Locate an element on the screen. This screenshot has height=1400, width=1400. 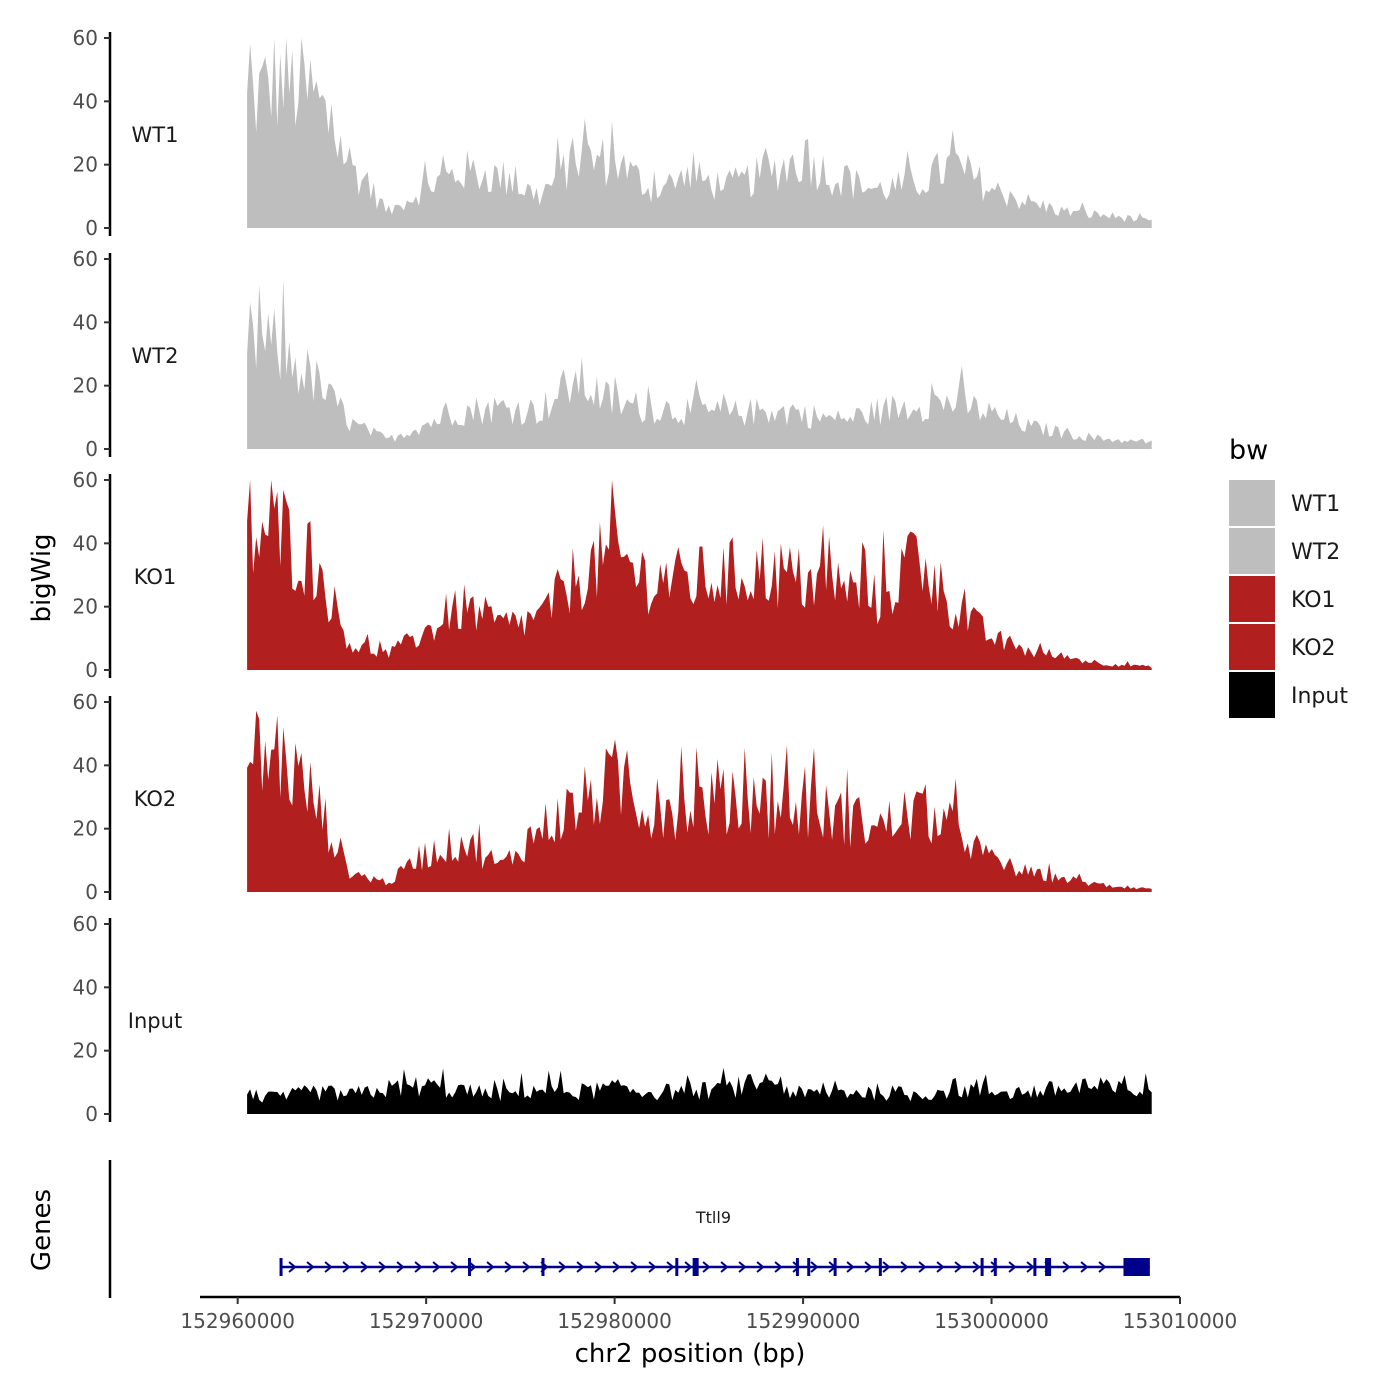
track-label-wt2: WT2 is located at coordinates (155, 356).